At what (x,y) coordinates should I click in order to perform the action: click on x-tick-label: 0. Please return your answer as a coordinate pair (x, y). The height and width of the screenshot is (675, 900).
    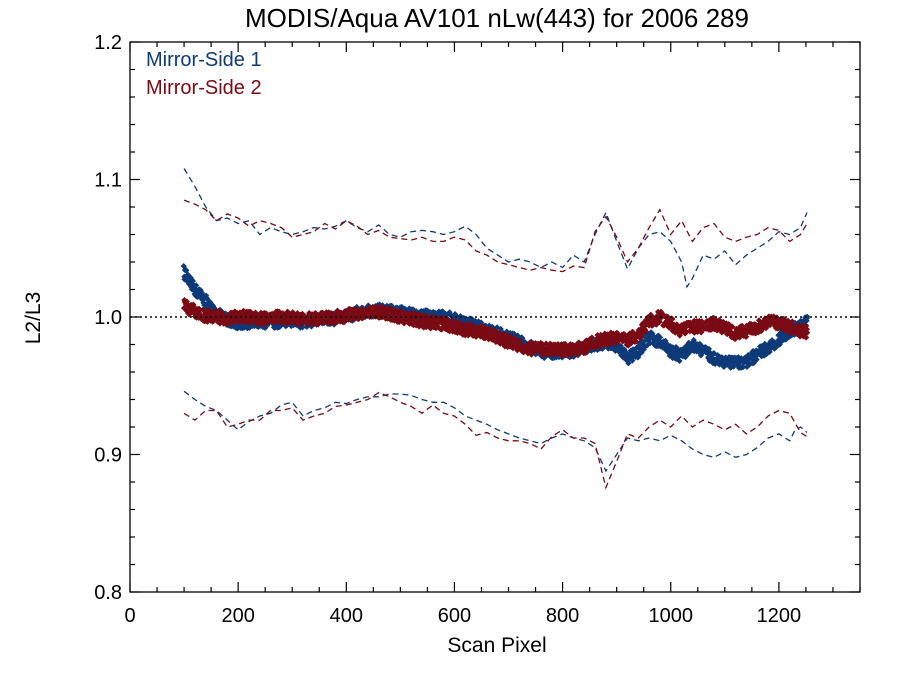
    Looking at the image, I should click on (129, 616).